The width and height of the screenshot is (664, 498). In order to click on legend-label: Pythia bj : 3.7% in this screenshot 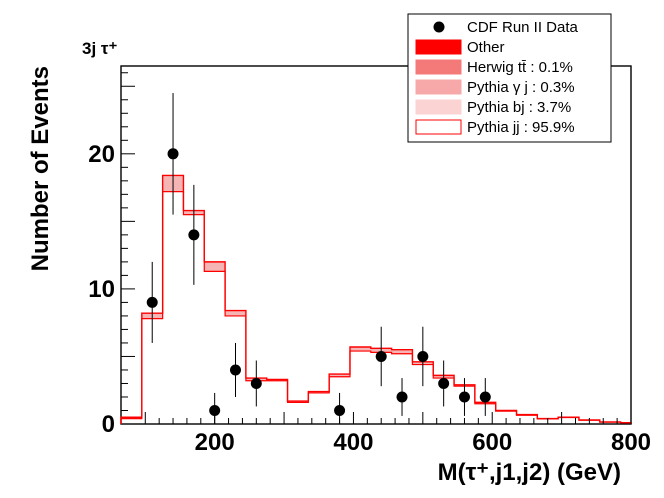, I will do `click(519, 107)`.